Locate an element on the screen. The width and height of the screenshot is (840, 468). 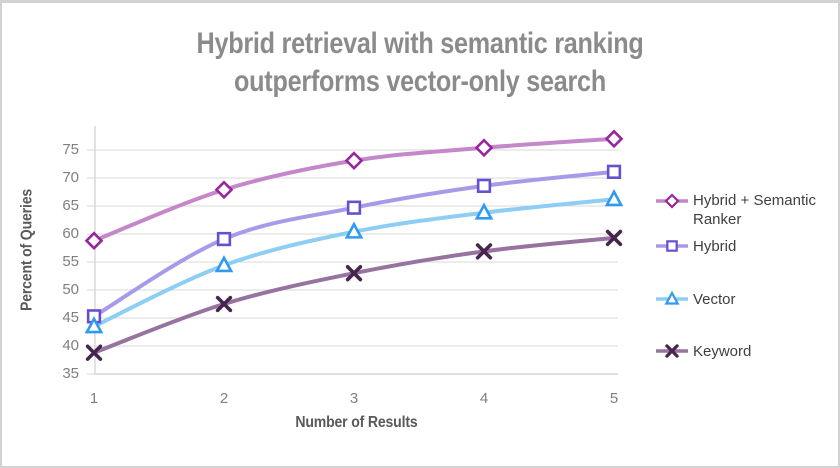
legend-label: Keyword is located at coordinates (722, 351).